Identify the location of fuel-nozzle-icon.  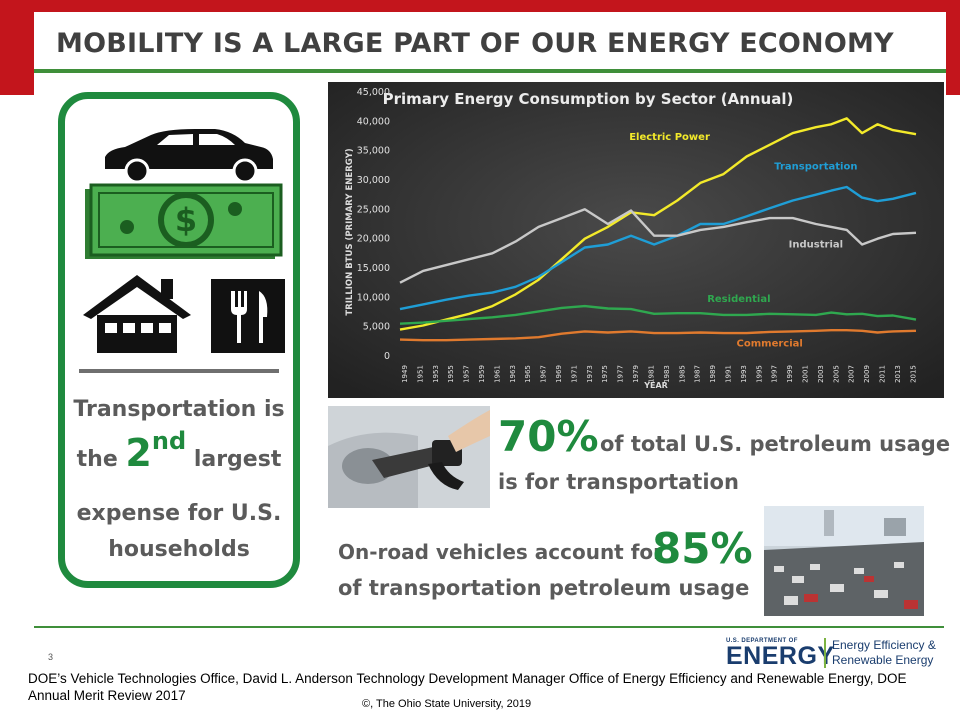
(409, 457).